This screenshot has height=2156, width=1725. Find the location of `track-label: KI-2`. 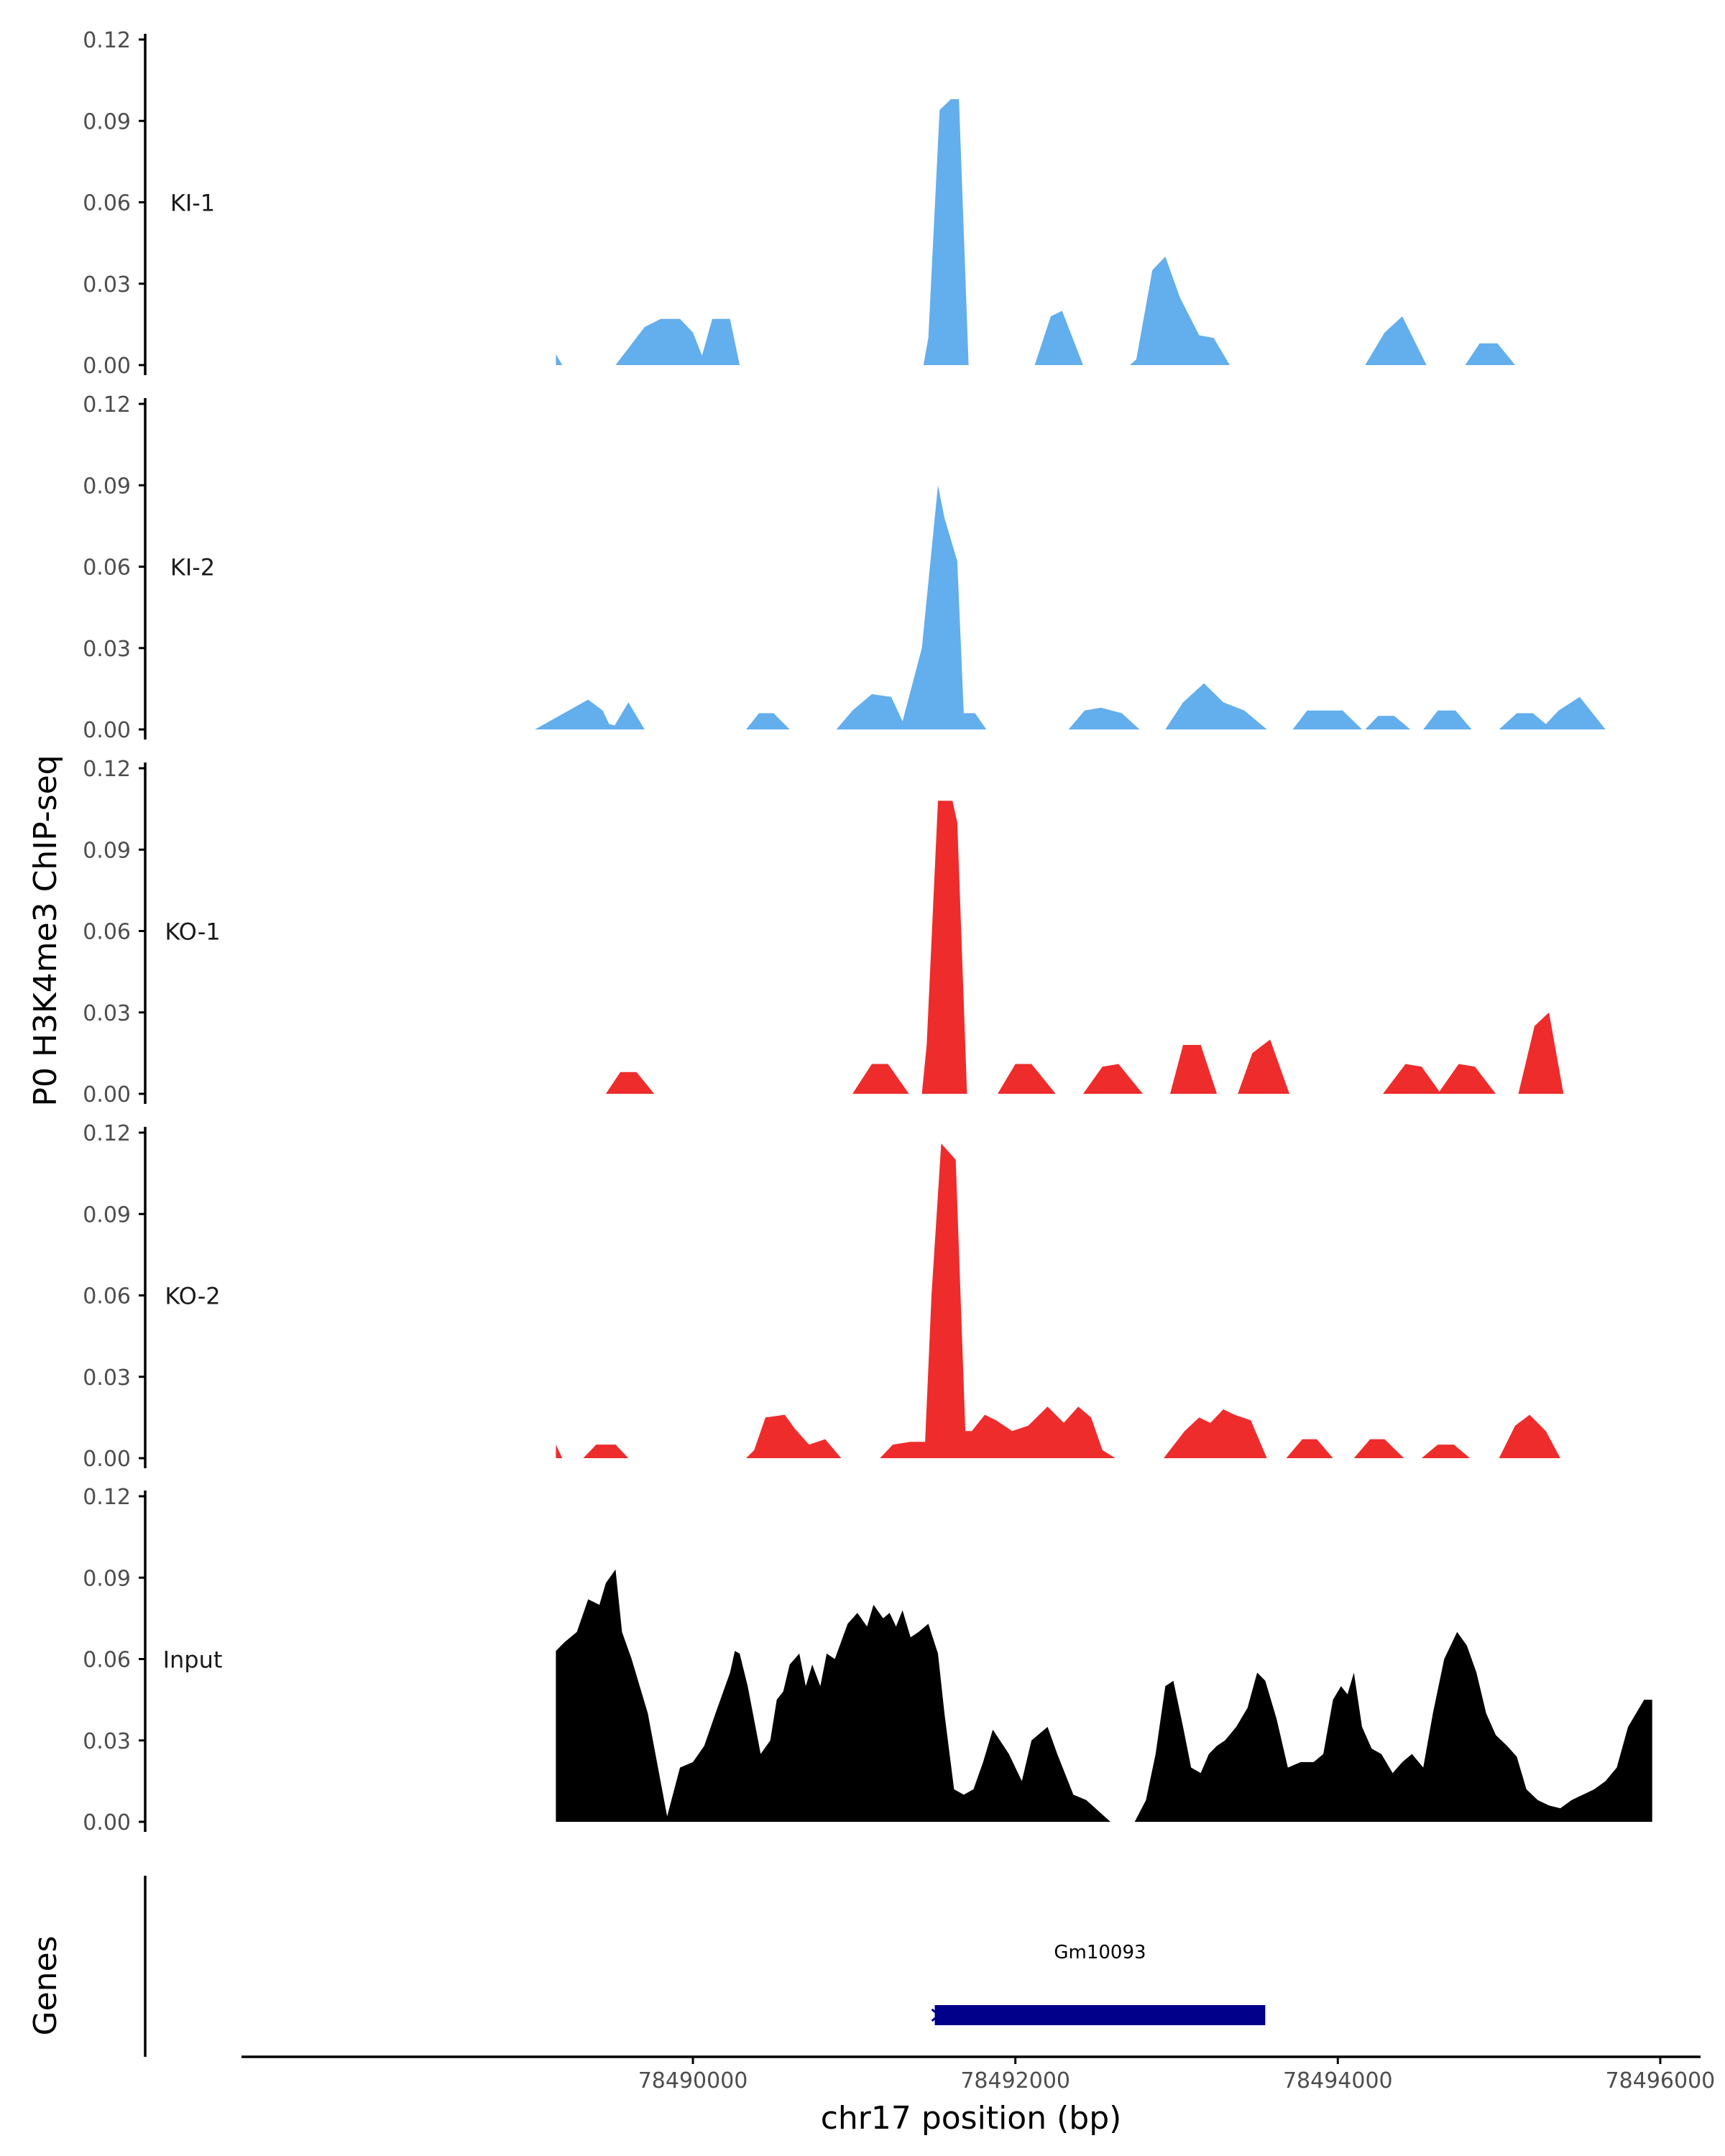

track-label: KI-2 is located at coordinates (192, 567).